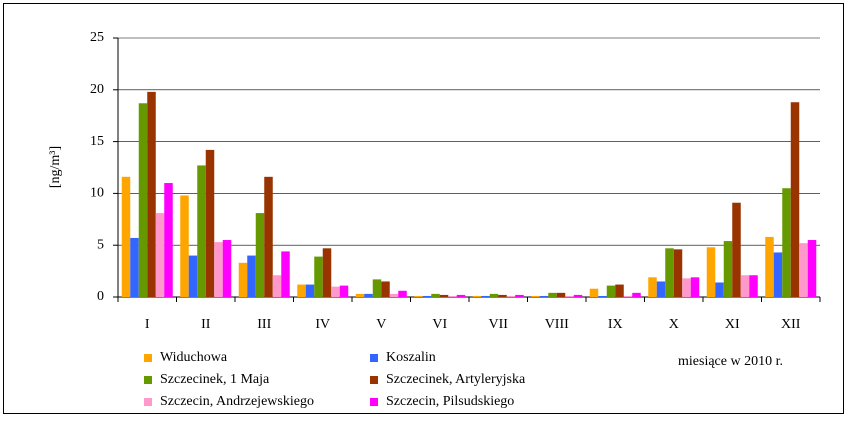 The height and width of the screenshot is (422, 850). Describe the element at coordinates (411, 357) in the screenshot. I see `legend-label: Koszalin` at that location.